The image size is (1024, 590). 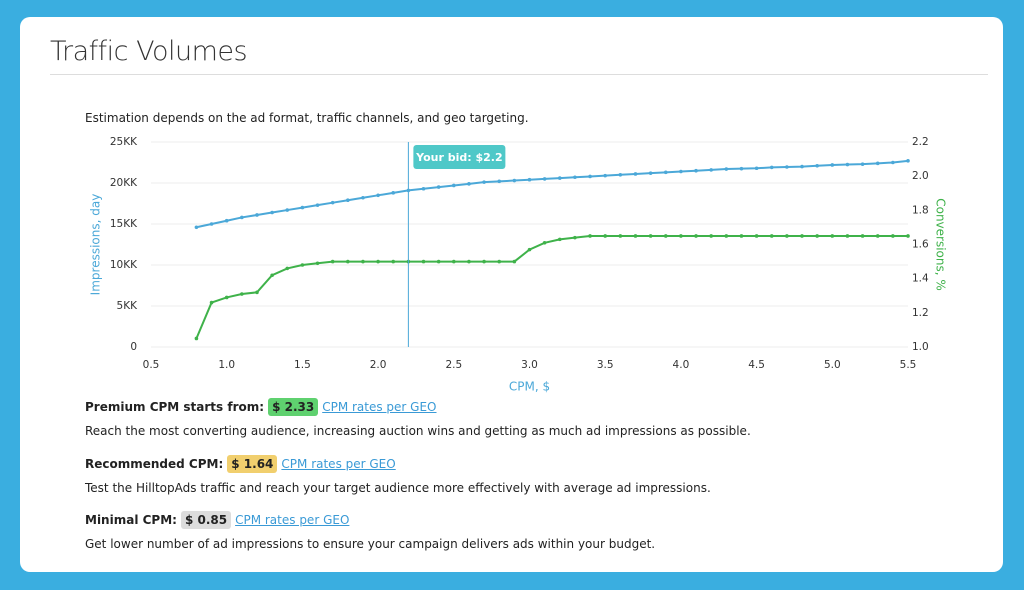 I want to click on y-tick-label: 25KK, so click(x=124, y=142).